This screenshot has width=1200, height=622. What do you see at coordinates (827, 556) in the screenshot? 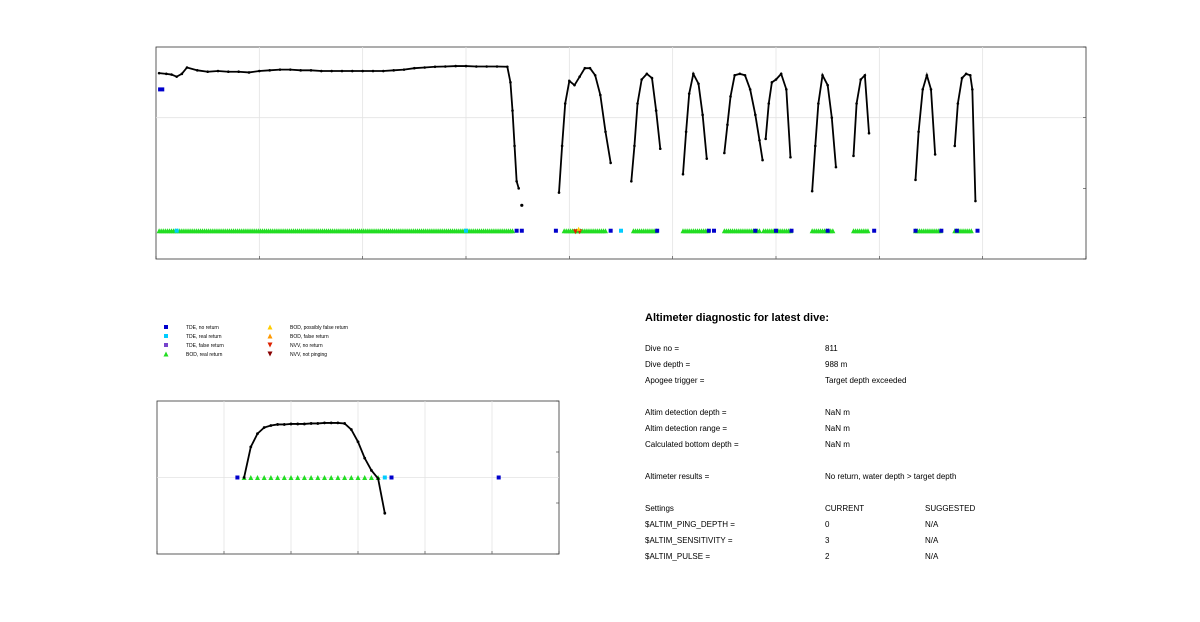
I see `pulse-current: 2` at bounding box center [827, 556].